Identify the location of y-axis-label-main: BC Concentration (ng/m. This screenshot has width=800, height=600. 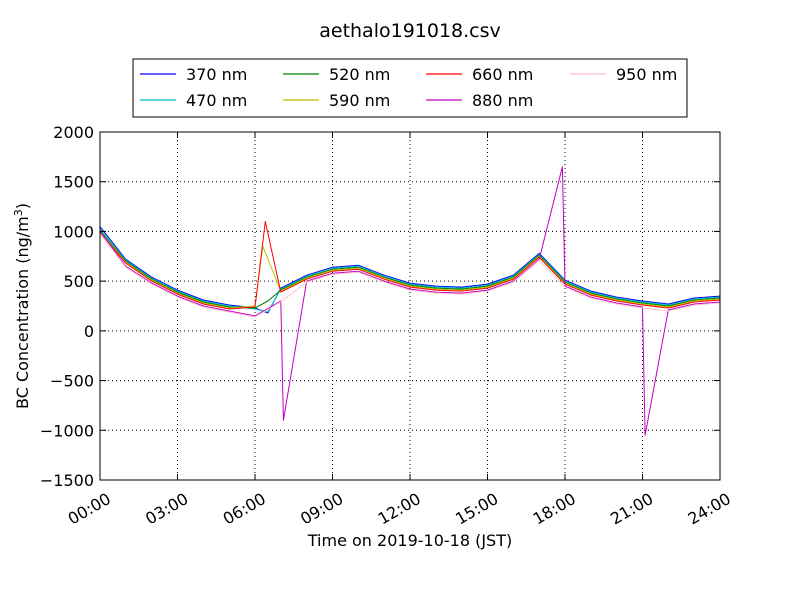
(22, 312).